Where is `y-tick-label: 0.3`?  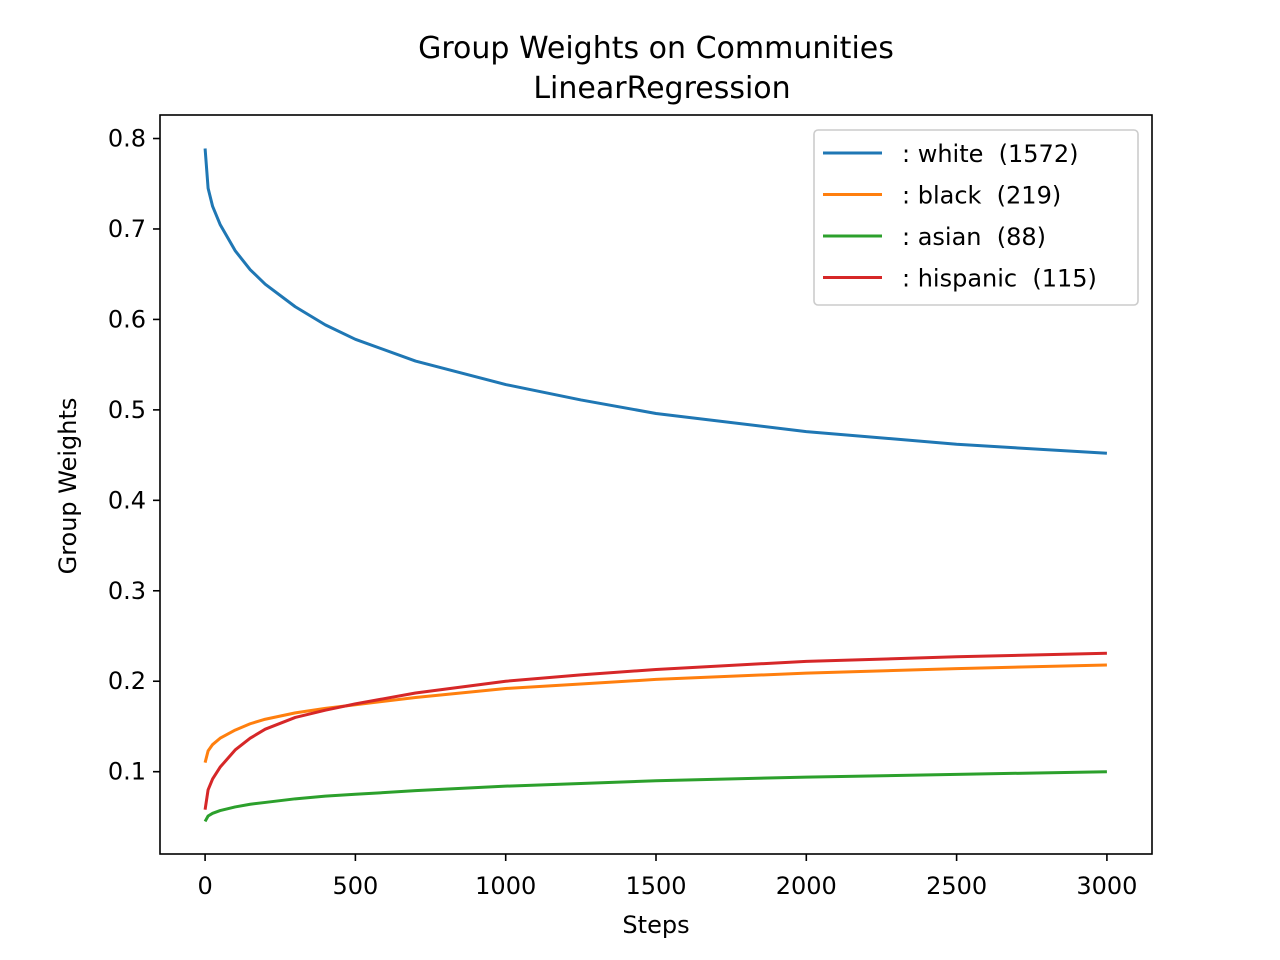 y-tick-label: 0.3 is located at coordinates (127, 591).